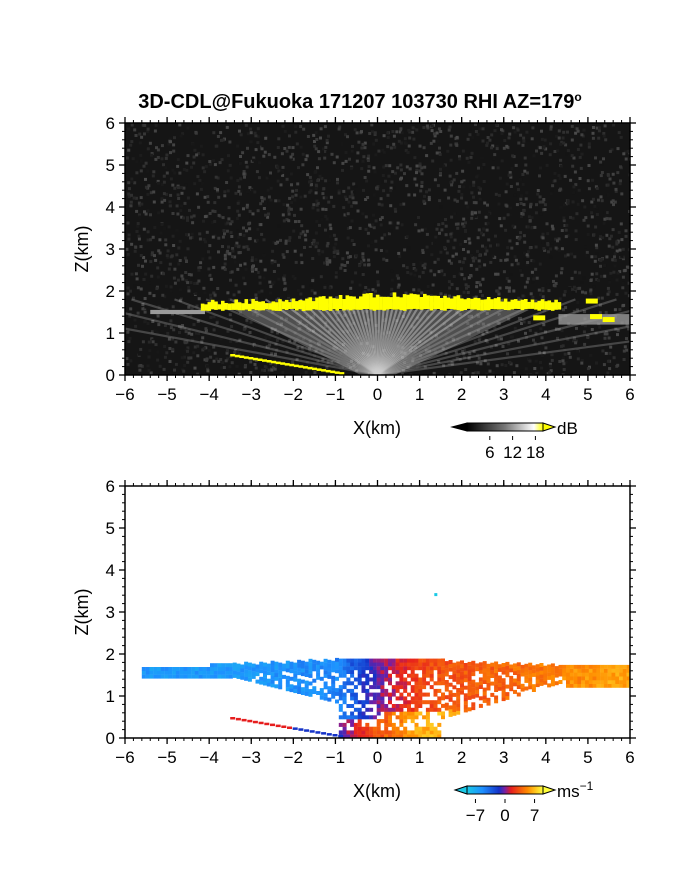 This screenshot has width=680, height=880. I want to click on velocity-colorbar-left-arrow, so click(460, 790).